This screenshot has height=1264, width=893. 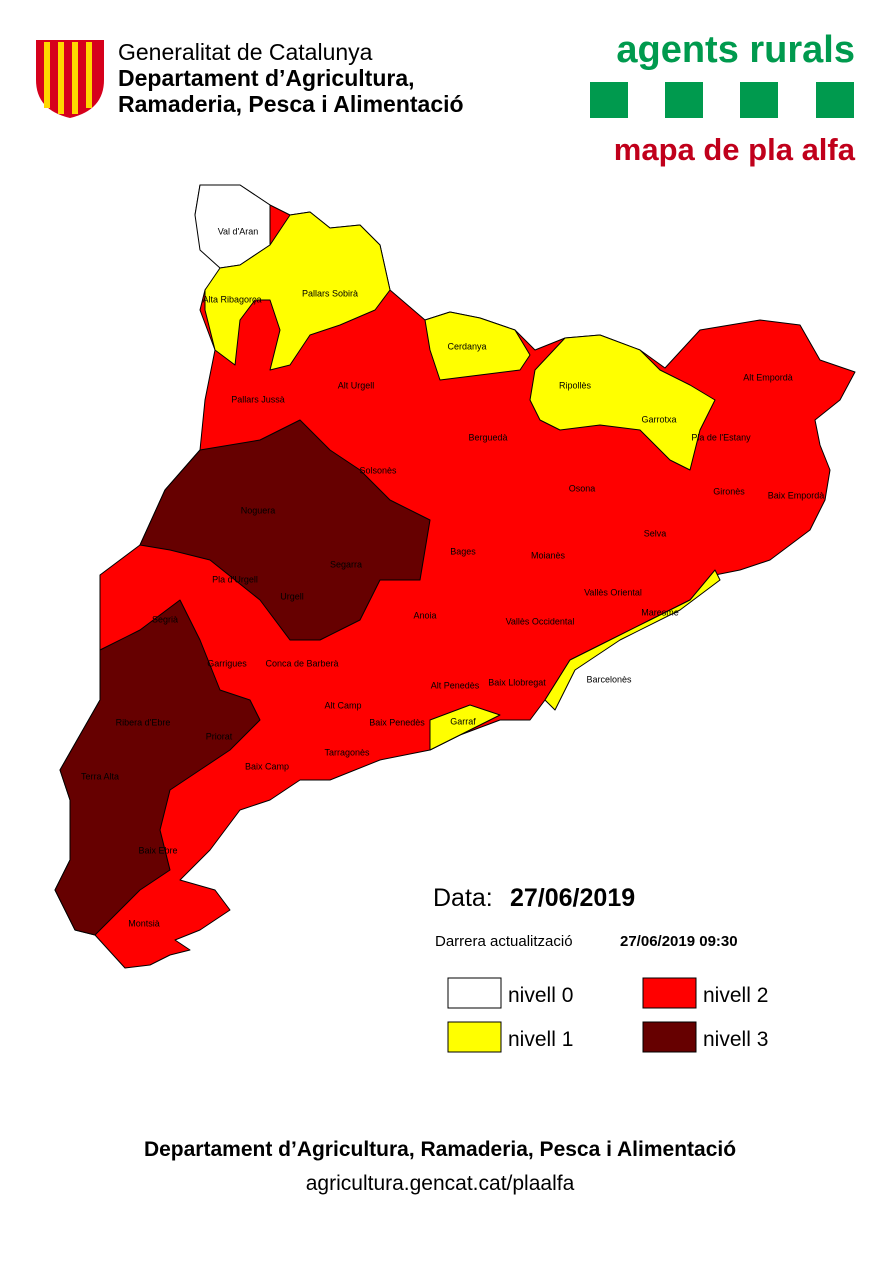 I want to click on region-label: Urgell, so click(x=292, y=596).